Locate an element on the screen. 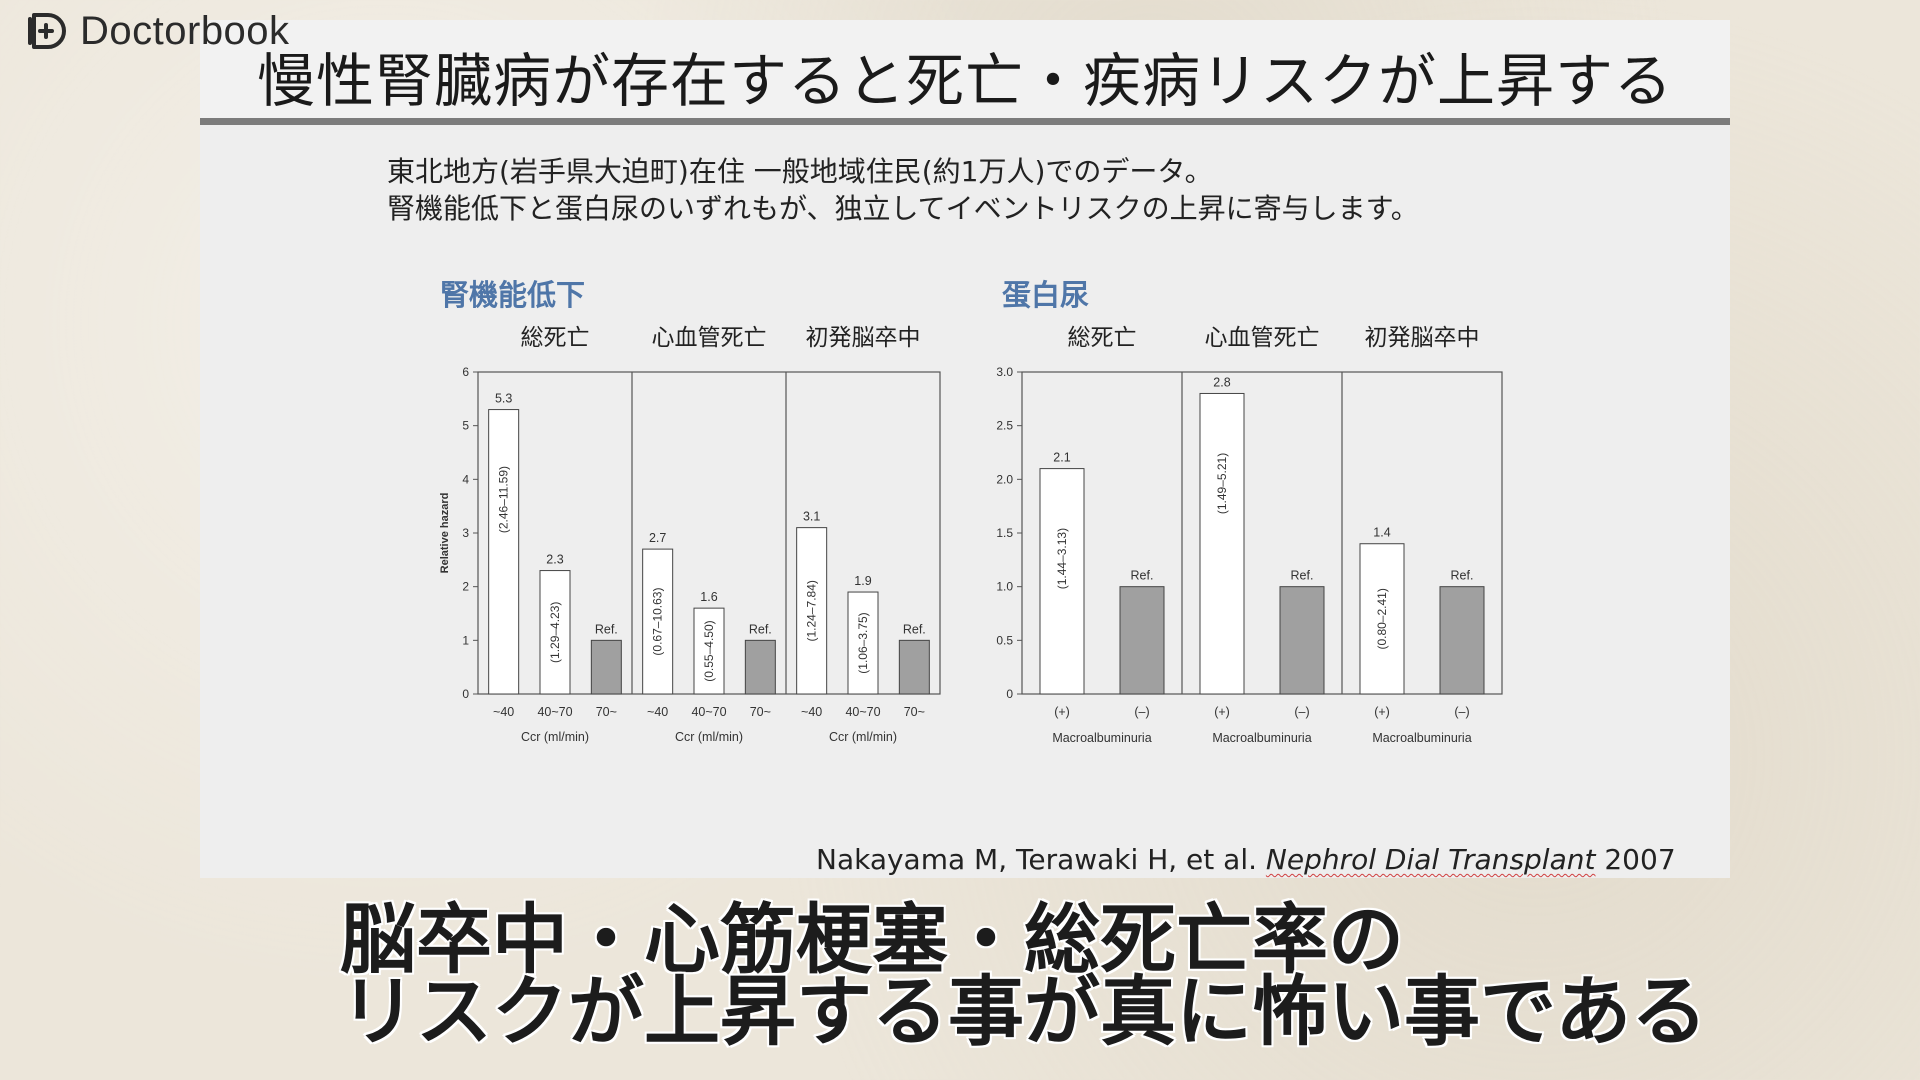 The width and height of the screenshot is (1920, 1080). panel-title-proteinuria: 蛋白尿 is located at coordinates (1046, 295).